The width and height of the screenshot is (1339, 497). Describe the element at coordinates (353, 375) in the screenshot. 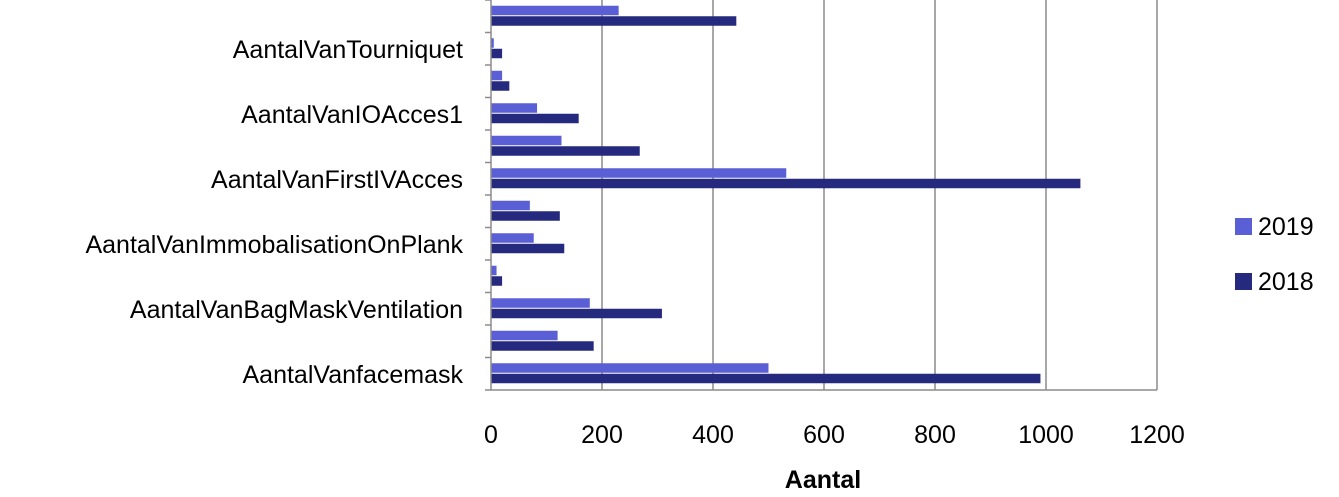

I see `category-label: AantalVanfacemask` at that location.